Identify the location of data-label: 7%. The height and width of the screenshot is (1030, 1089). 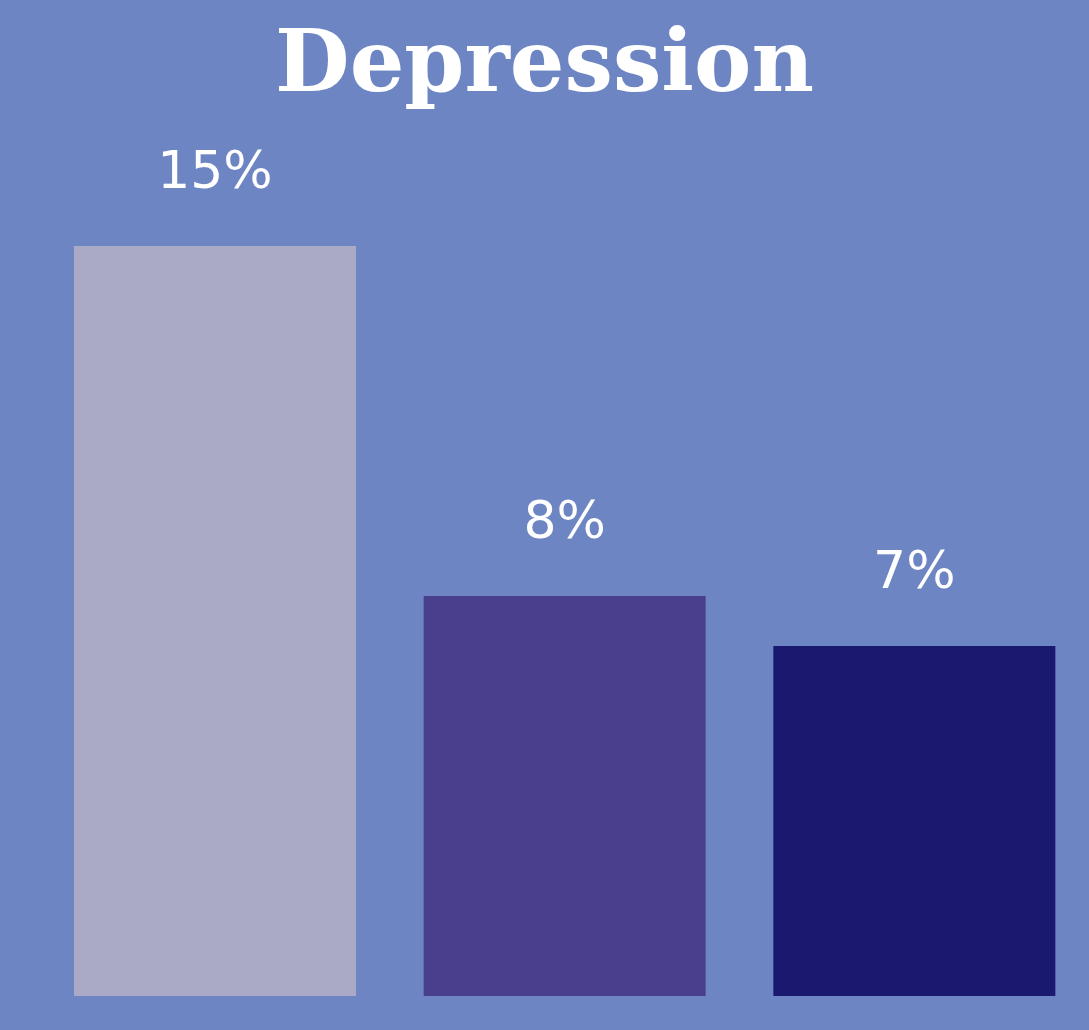
(914, 570).